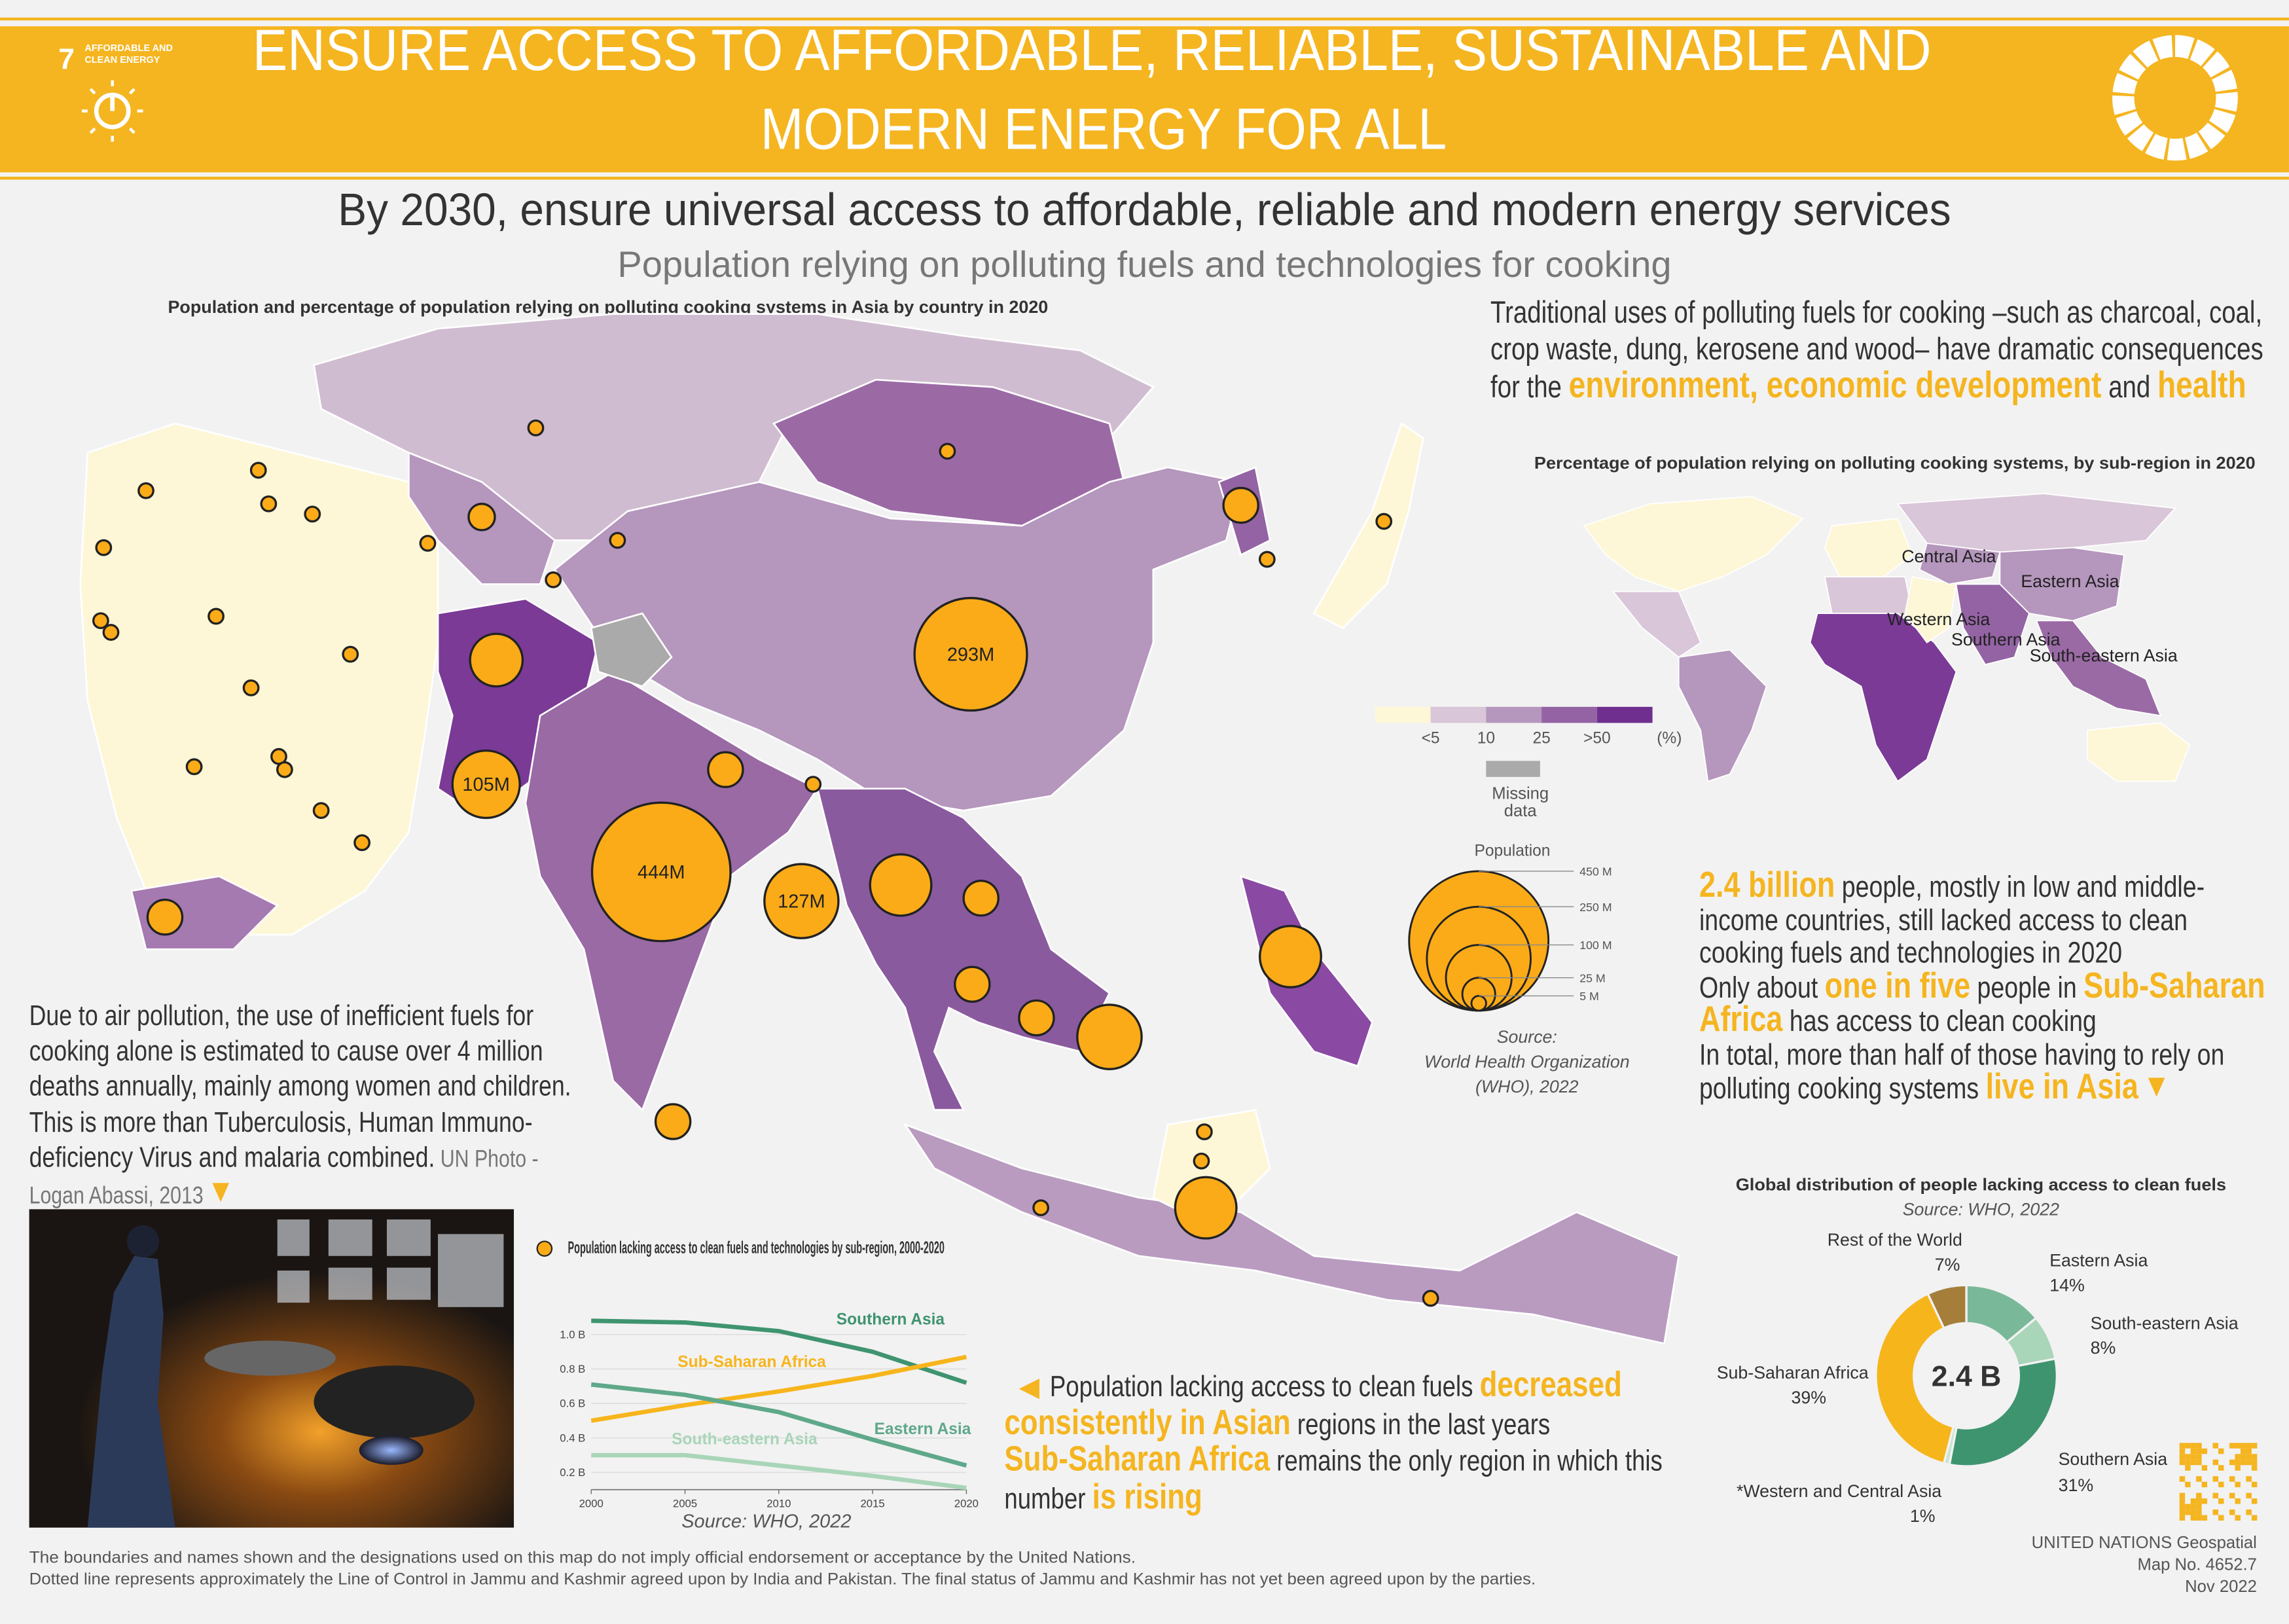 This screenshot has width=2289, height=1624. What do you see at coordinates (1137, 1459) in the screenshot?
I see `highlight: Sub-Saharan Africa` at bounding box center [1137, 1459].